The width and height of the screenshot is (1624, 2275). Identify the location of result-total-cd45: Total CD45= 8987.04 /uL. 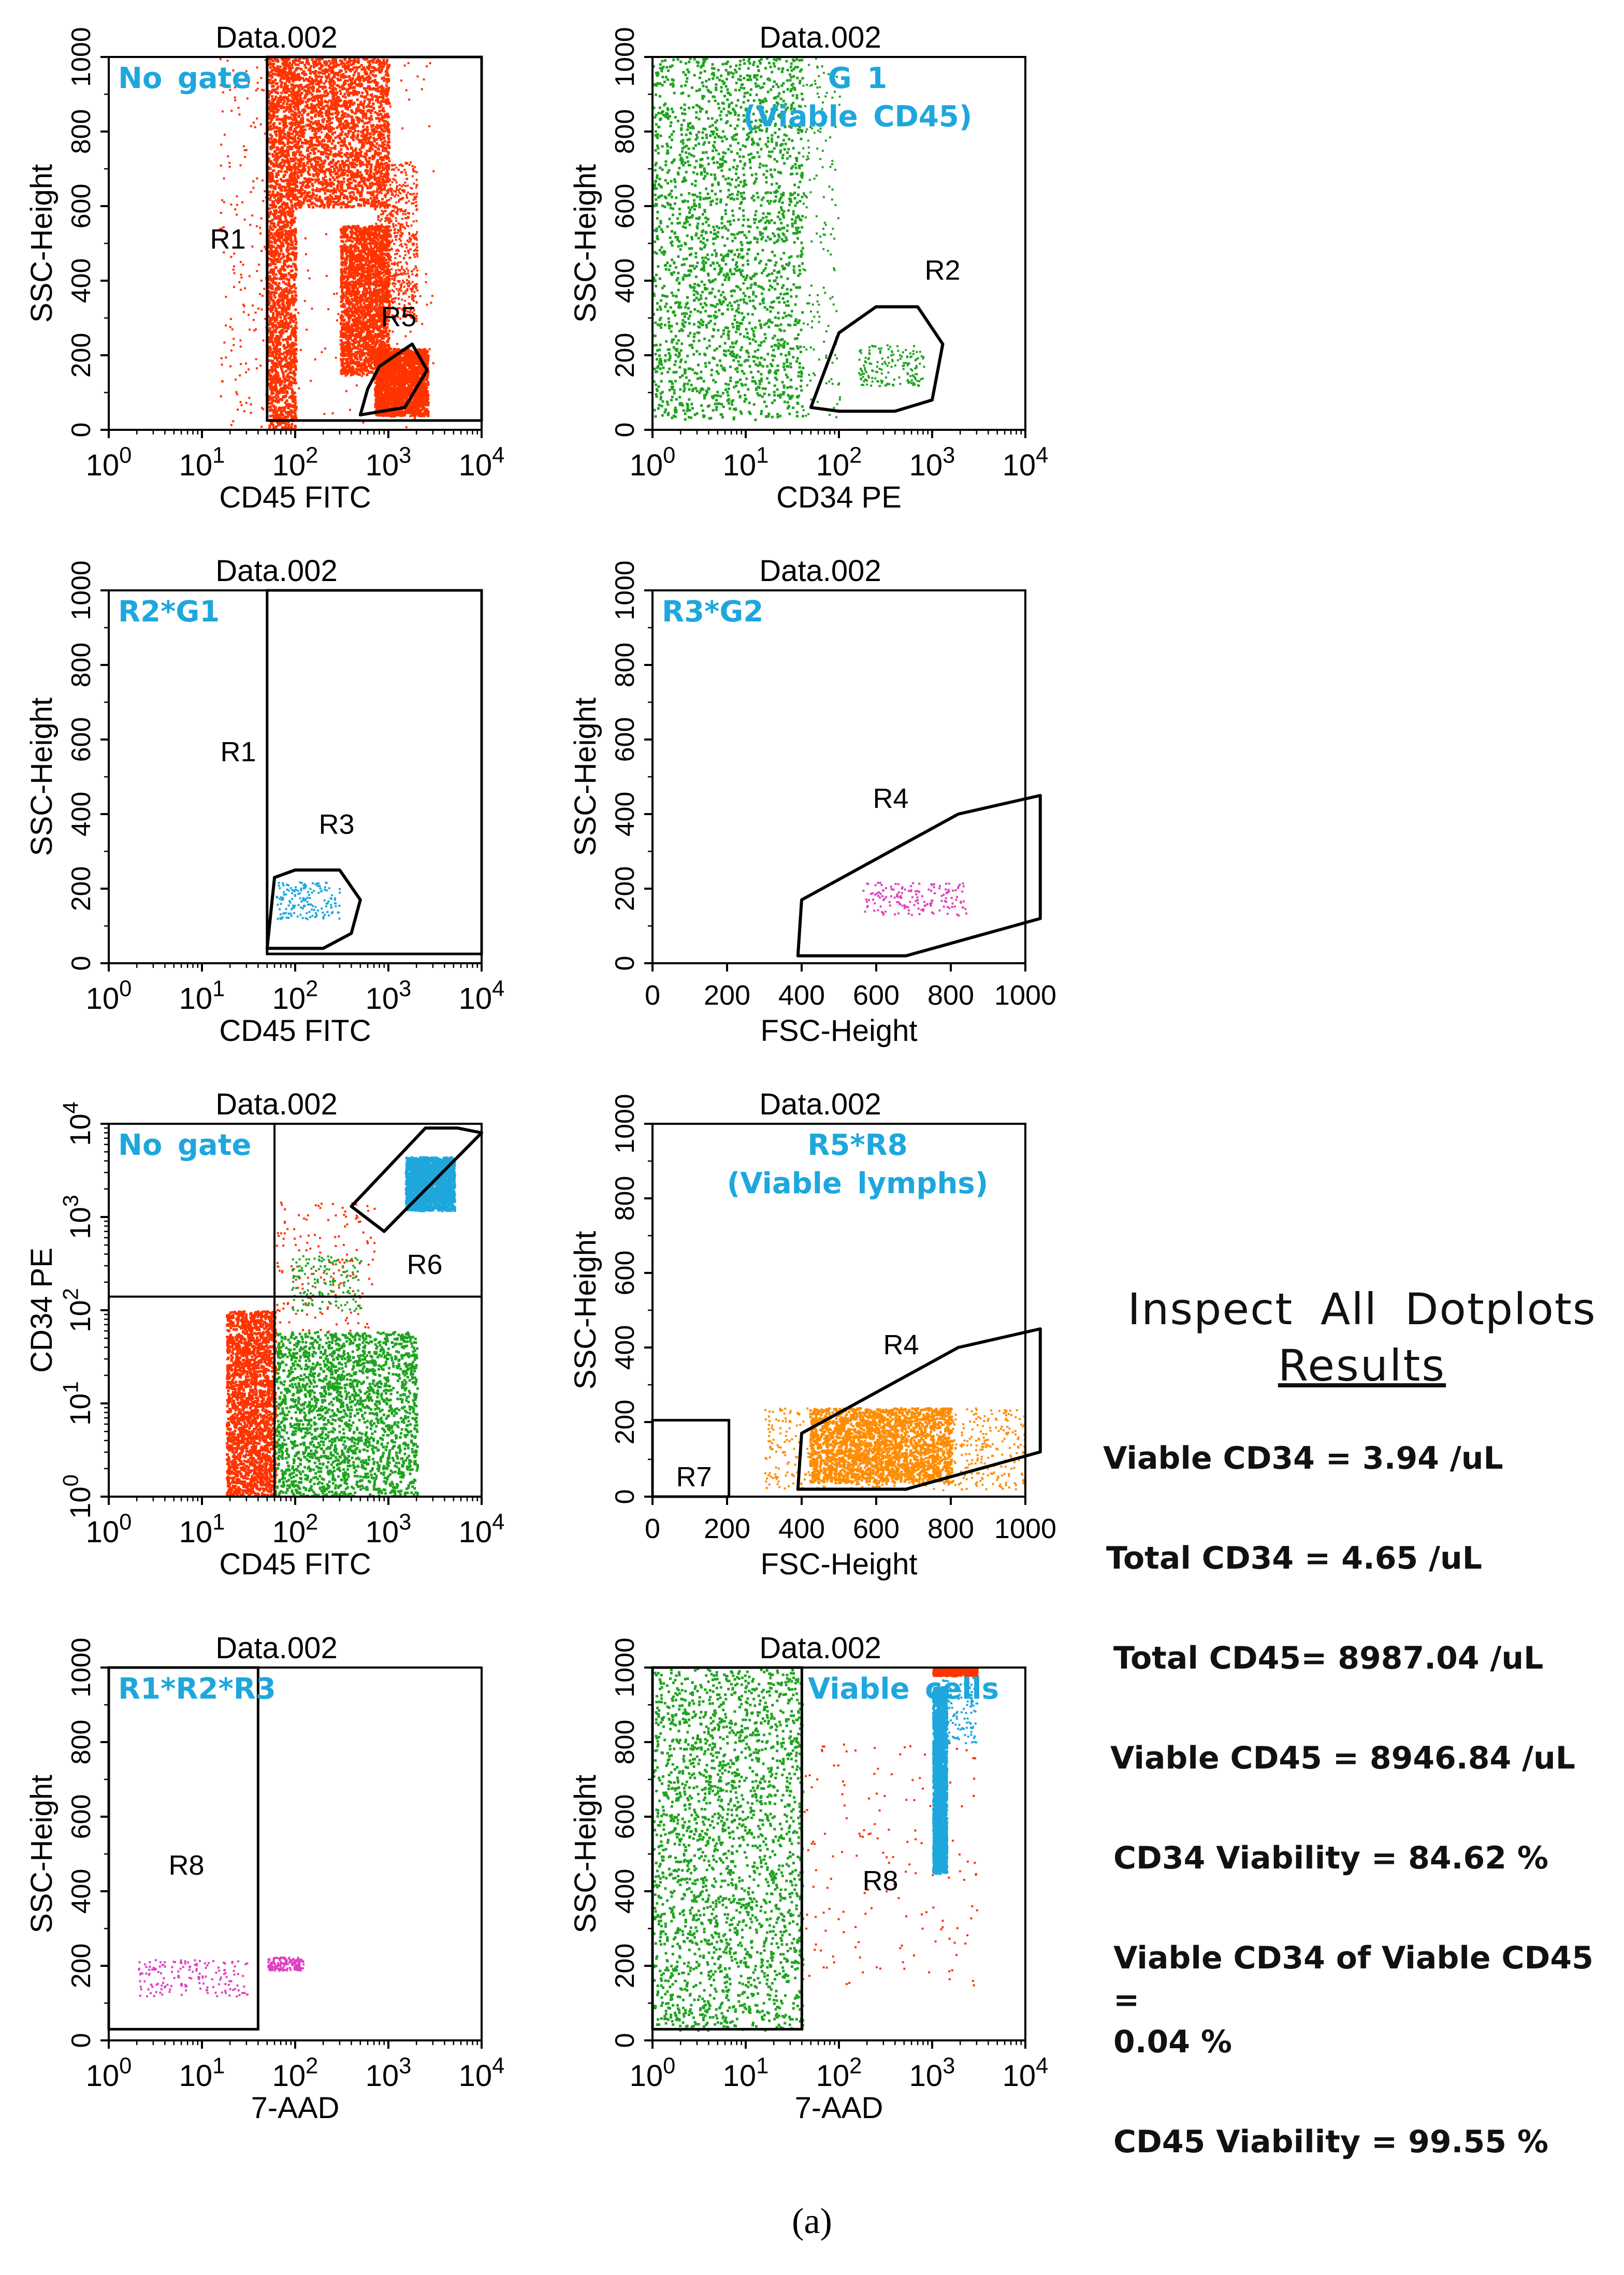
(1367, 1658).